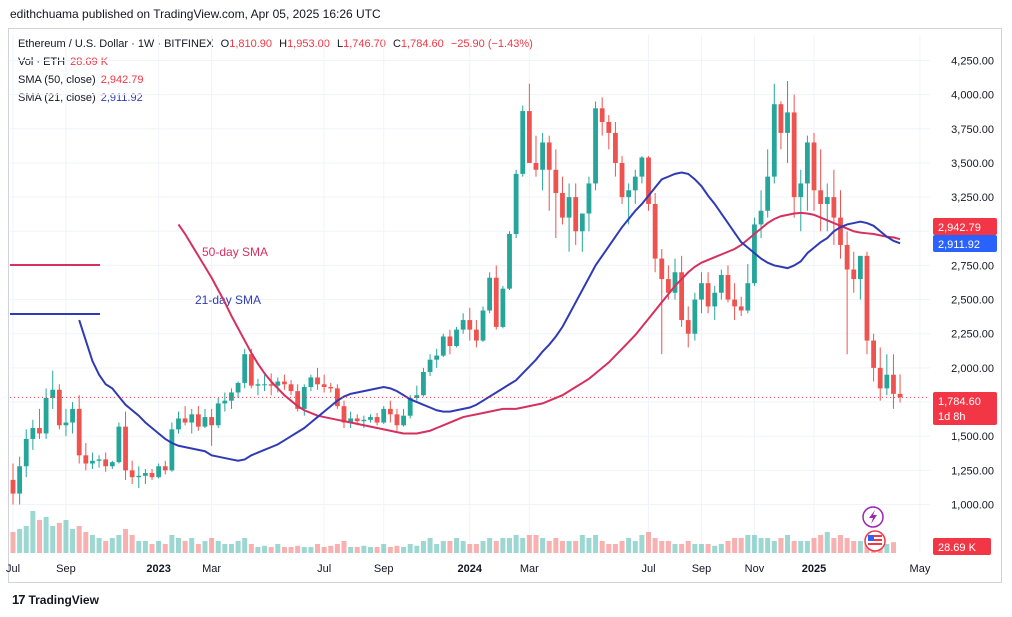  I want to click on y-tick-label: 4,250.00, so click(972, 61).